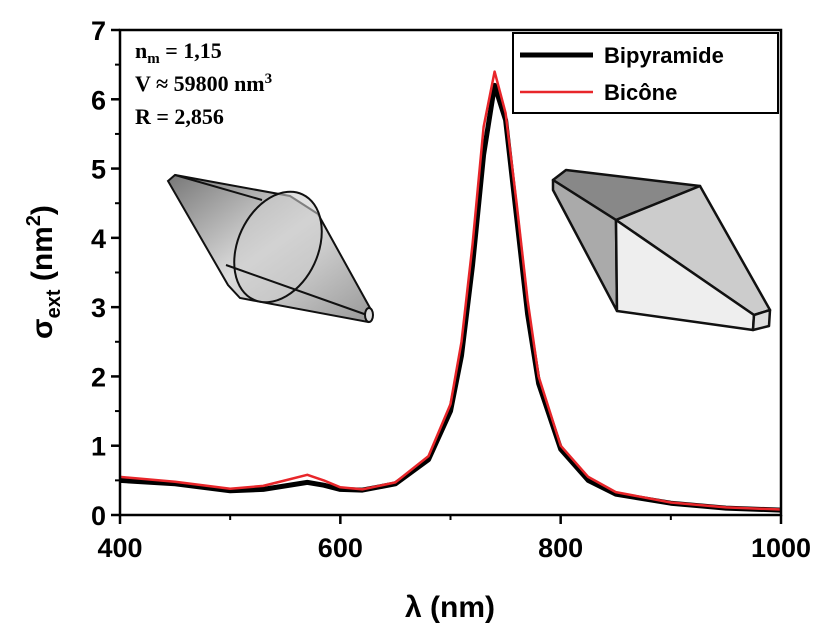  I want to click on y-label-part: 2, so click(34, 220).